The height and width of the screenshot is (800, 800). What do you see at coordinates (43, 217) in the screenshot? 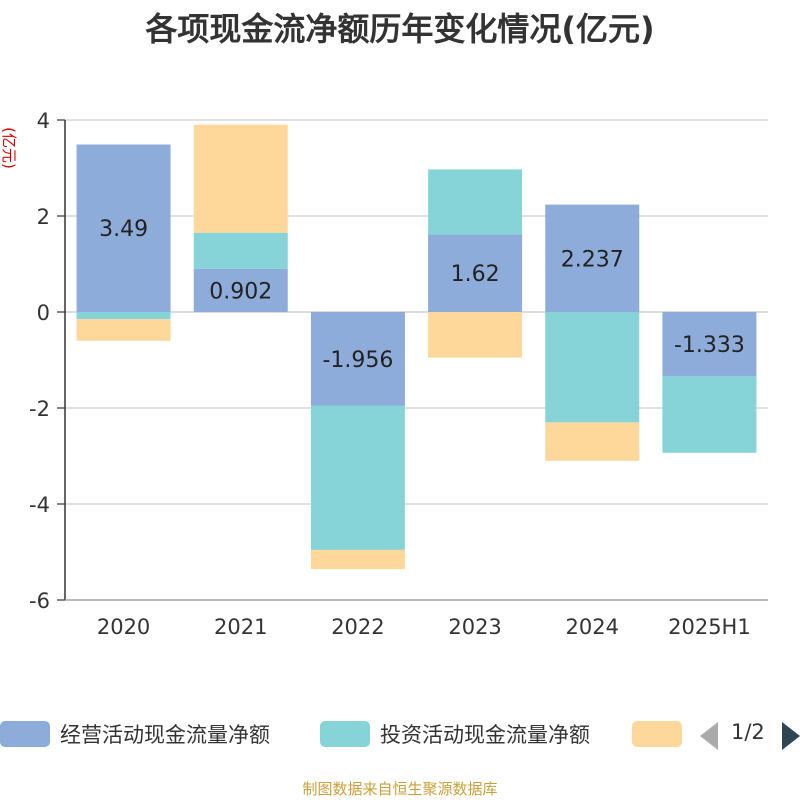
I see `y-tick-label: 2` at bounding box center [43, 217].